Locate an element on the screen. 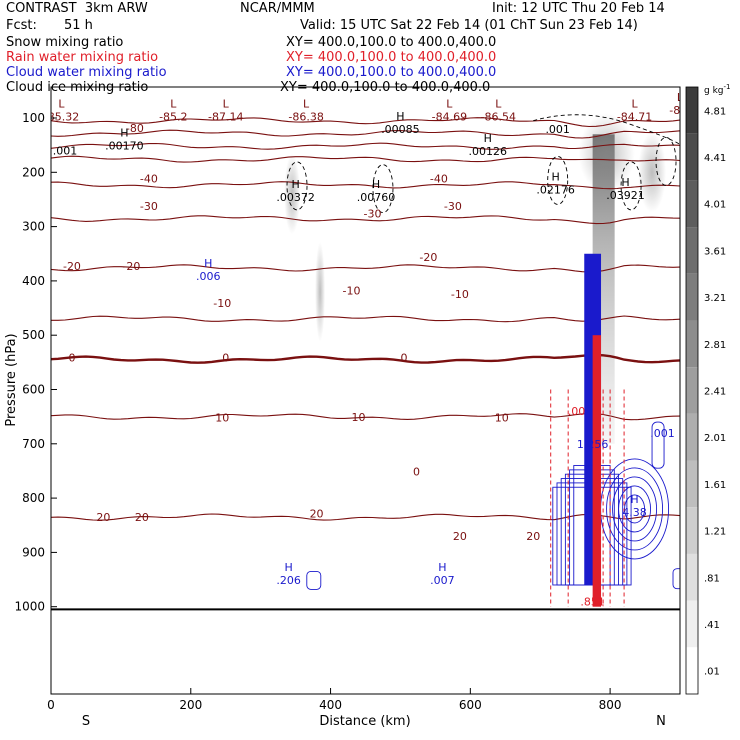 This screenshot has width=740, height=740. extremum-value: .00760 is located at coordinates (376, 197).